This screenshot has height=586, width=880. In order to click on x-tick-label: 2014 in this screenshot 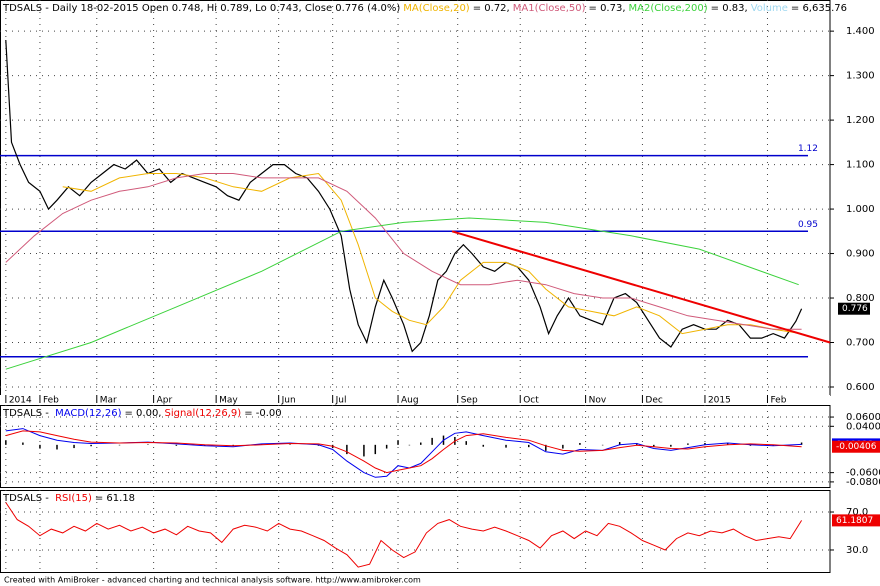, I will do `click(20, 401)`.